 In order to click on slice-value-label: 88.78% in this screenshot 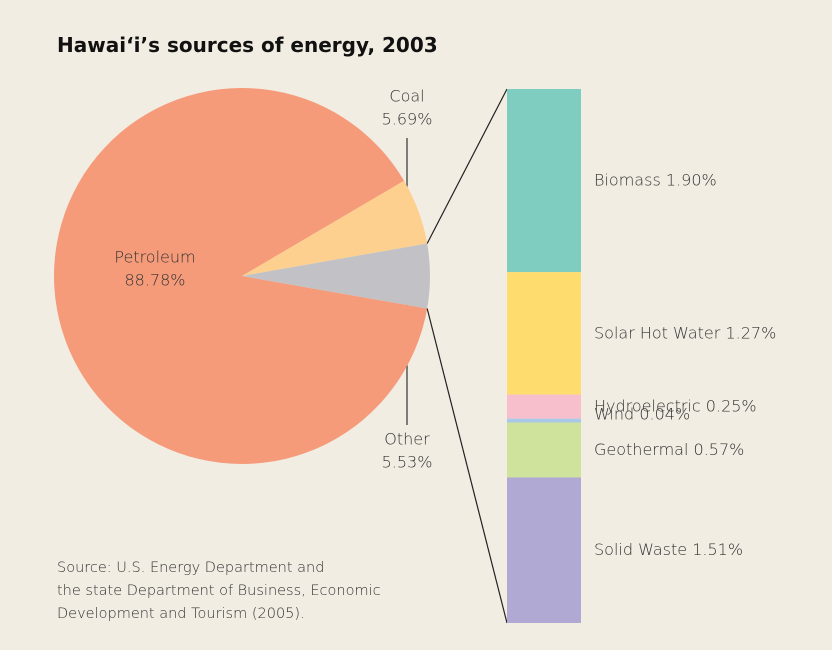, I will do `click(154, 280)`.